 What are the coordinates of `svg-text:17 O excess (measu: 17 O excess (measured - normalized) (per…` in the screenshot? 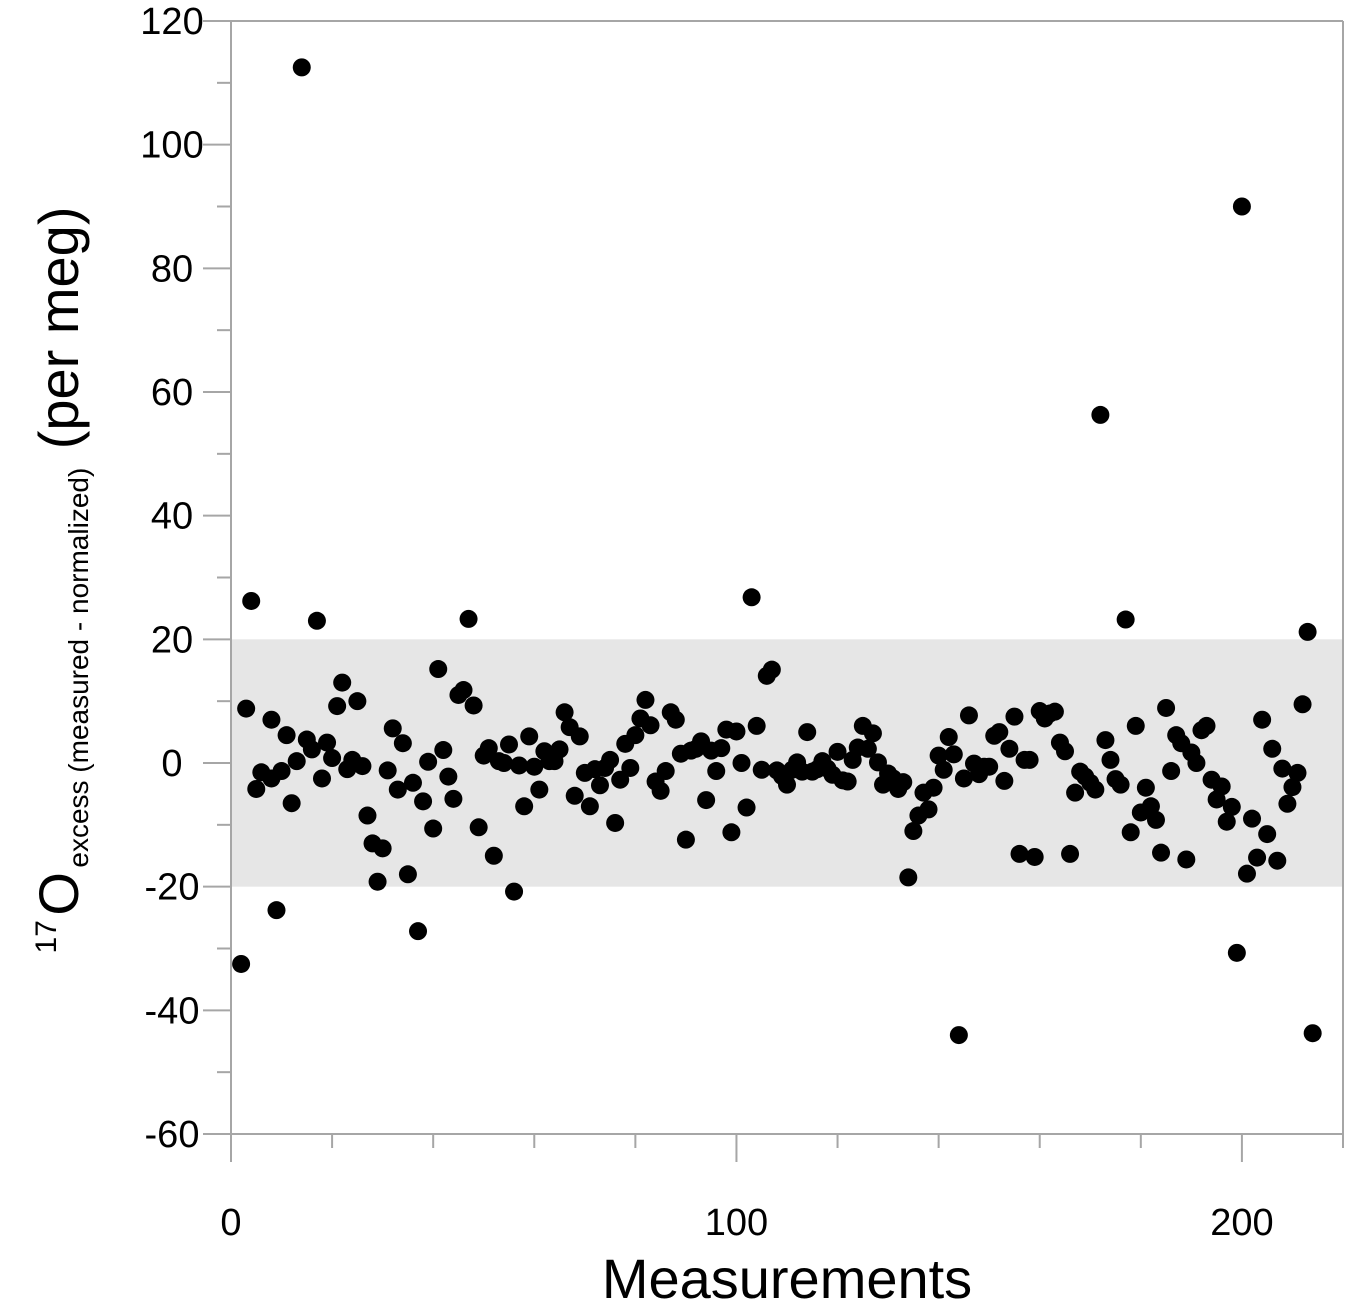 It's located at (60, 580).